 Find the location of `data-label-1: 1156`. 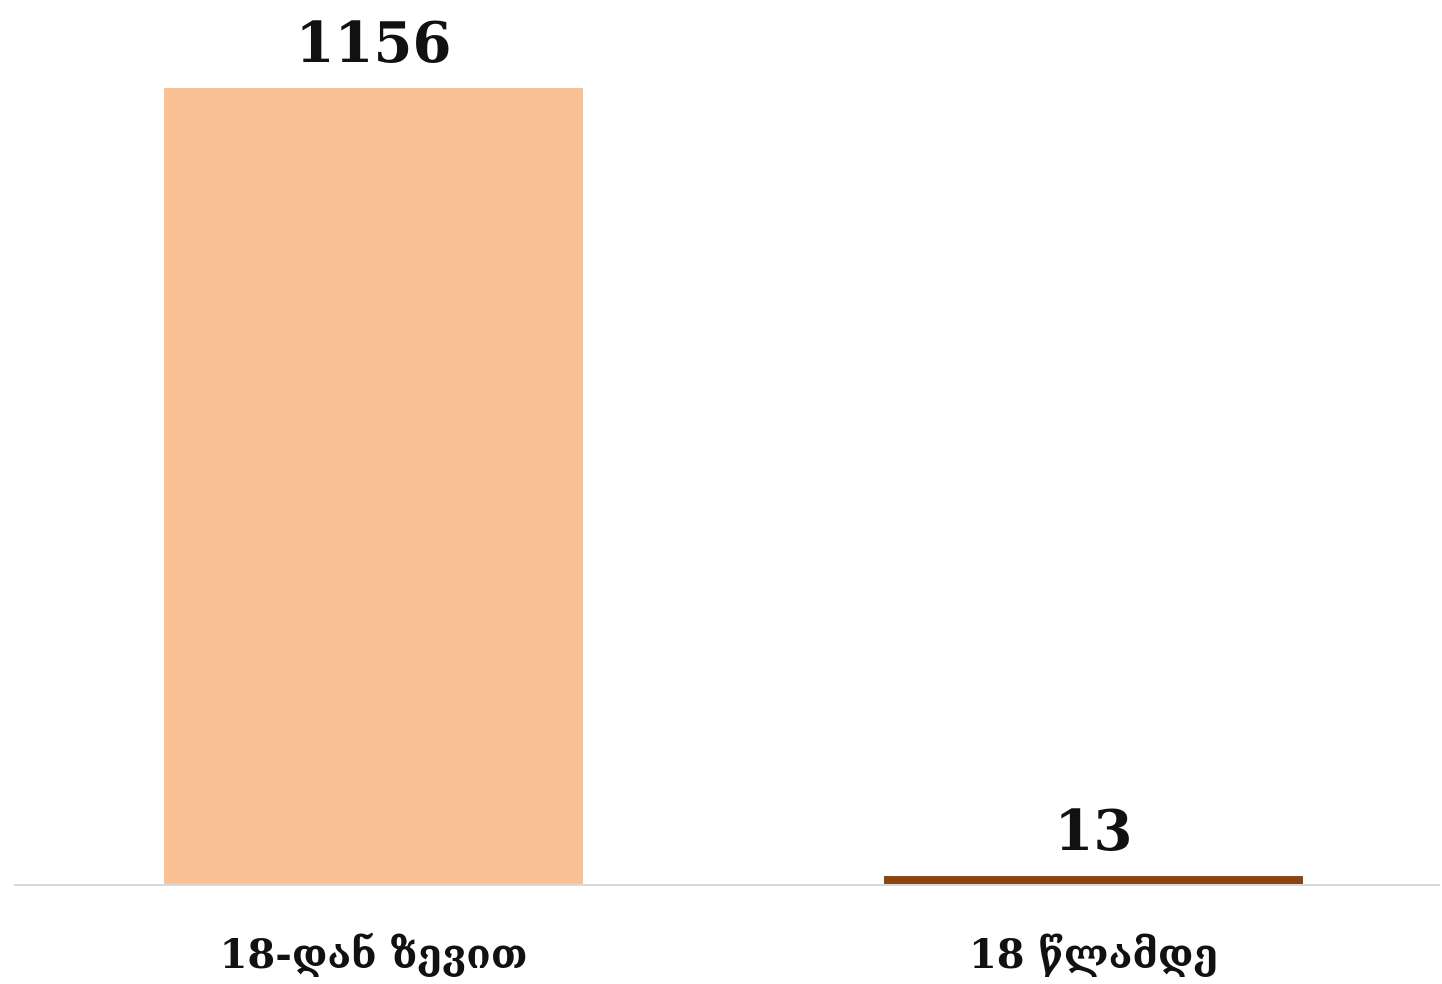

data-label-1: 1156 is located at coordinates (374, 43).